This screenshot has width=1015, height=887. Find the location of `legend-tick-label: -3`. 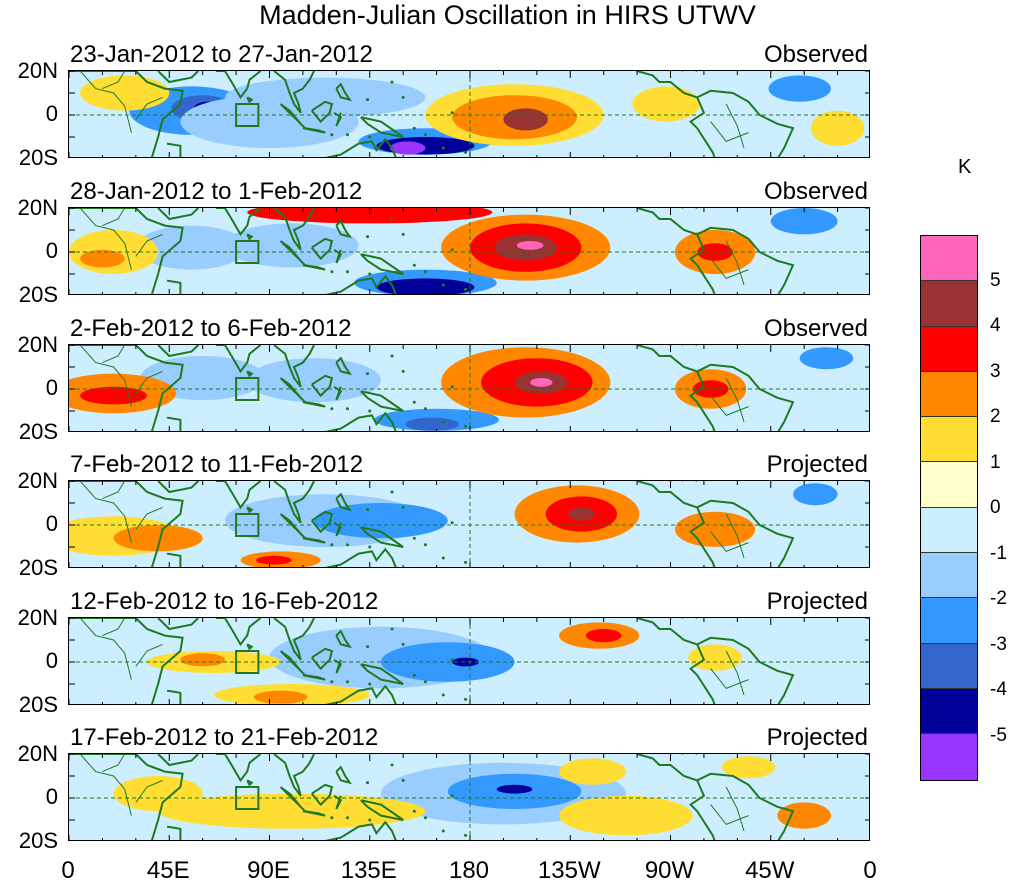

legend-tick-label: -3 is located at coordinates (998, 644).